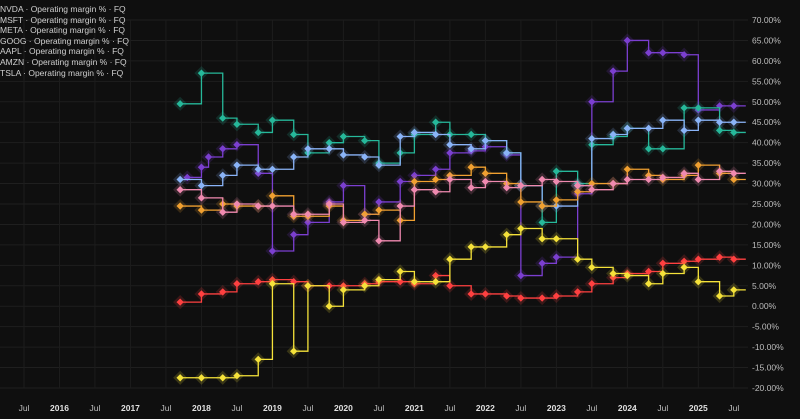  What do you see at coordinates (63, 19) in the screenshot?
I see `legend-item-msft: MSFT · Operating margin % · FQ` at bounding box center [63, 19].